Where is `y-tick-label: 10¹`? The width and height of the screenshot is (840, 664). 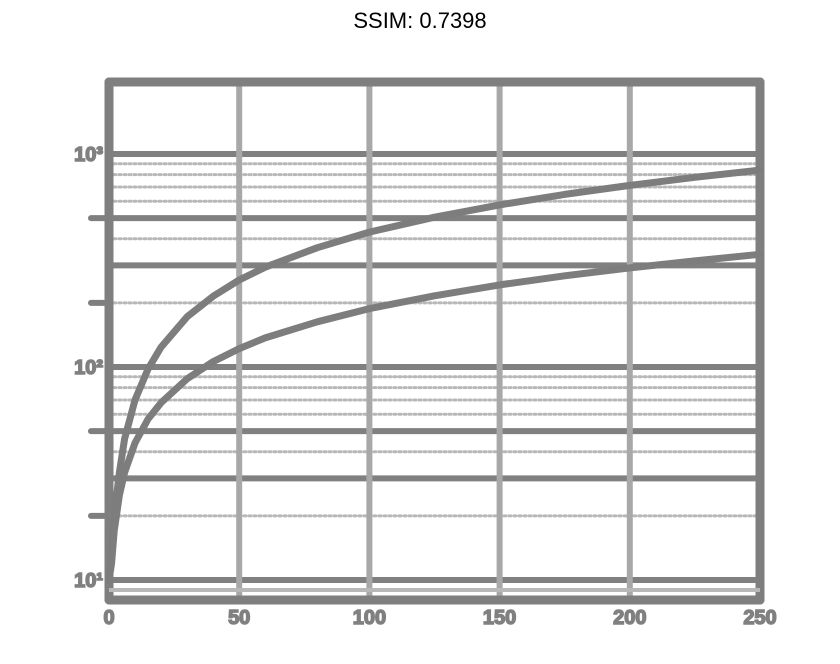 y-tick-label: 10¹ is located at coordinates (88, 581).